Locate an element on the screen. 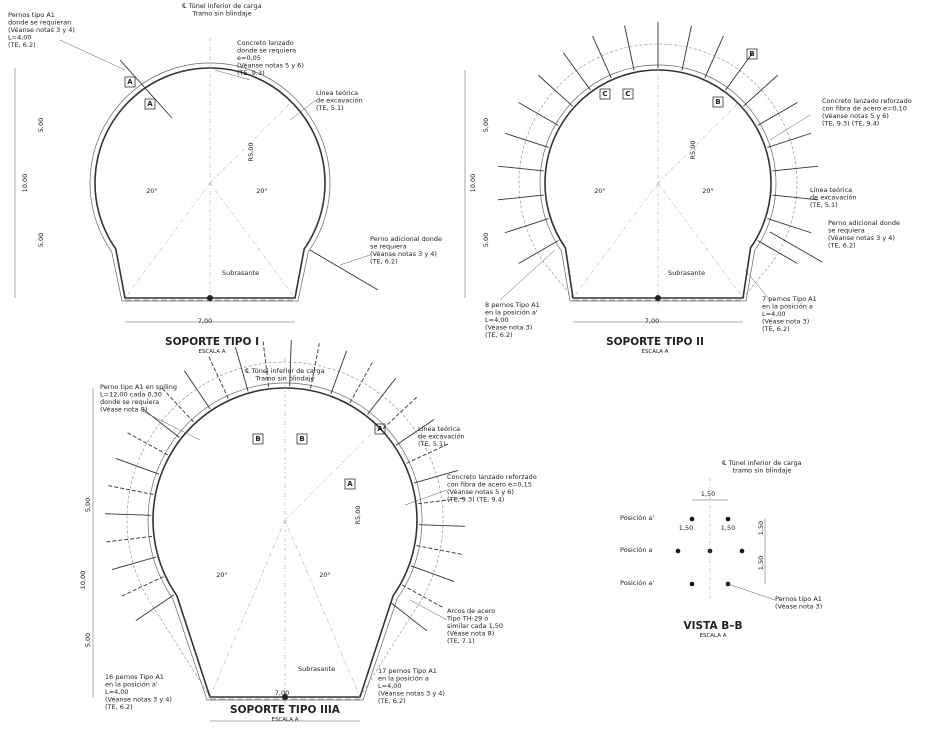 This screenshot has height=740, width=936. panel-title: SOPORTE TIPO I is located at coordinates (212, 342).